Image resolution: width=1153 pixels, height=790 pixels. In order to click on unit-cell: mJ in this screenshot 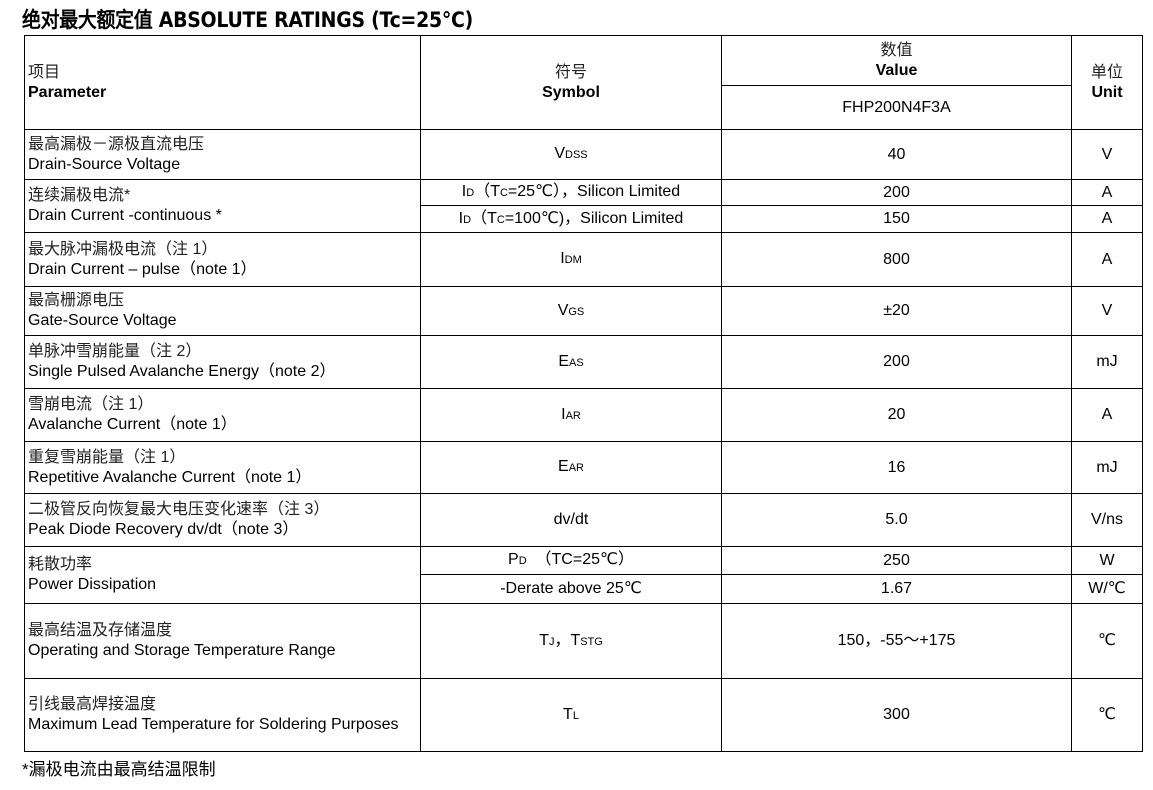, I will do `click(1107, 467)`.